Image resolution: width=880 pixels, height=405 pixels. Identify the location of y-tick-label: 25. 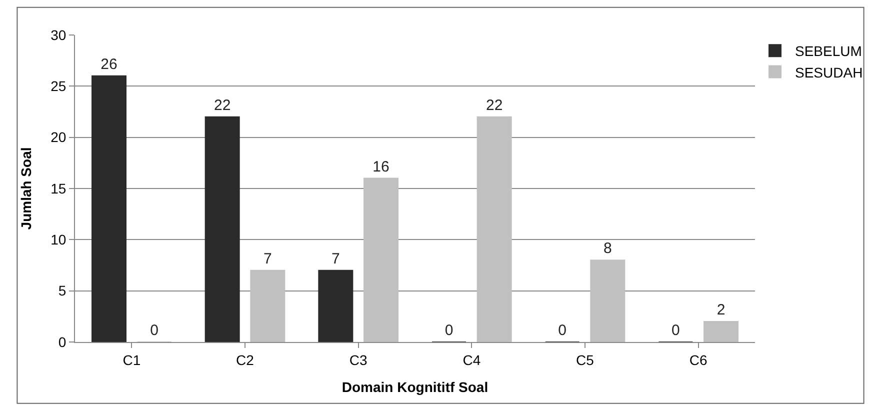
(58, 86).